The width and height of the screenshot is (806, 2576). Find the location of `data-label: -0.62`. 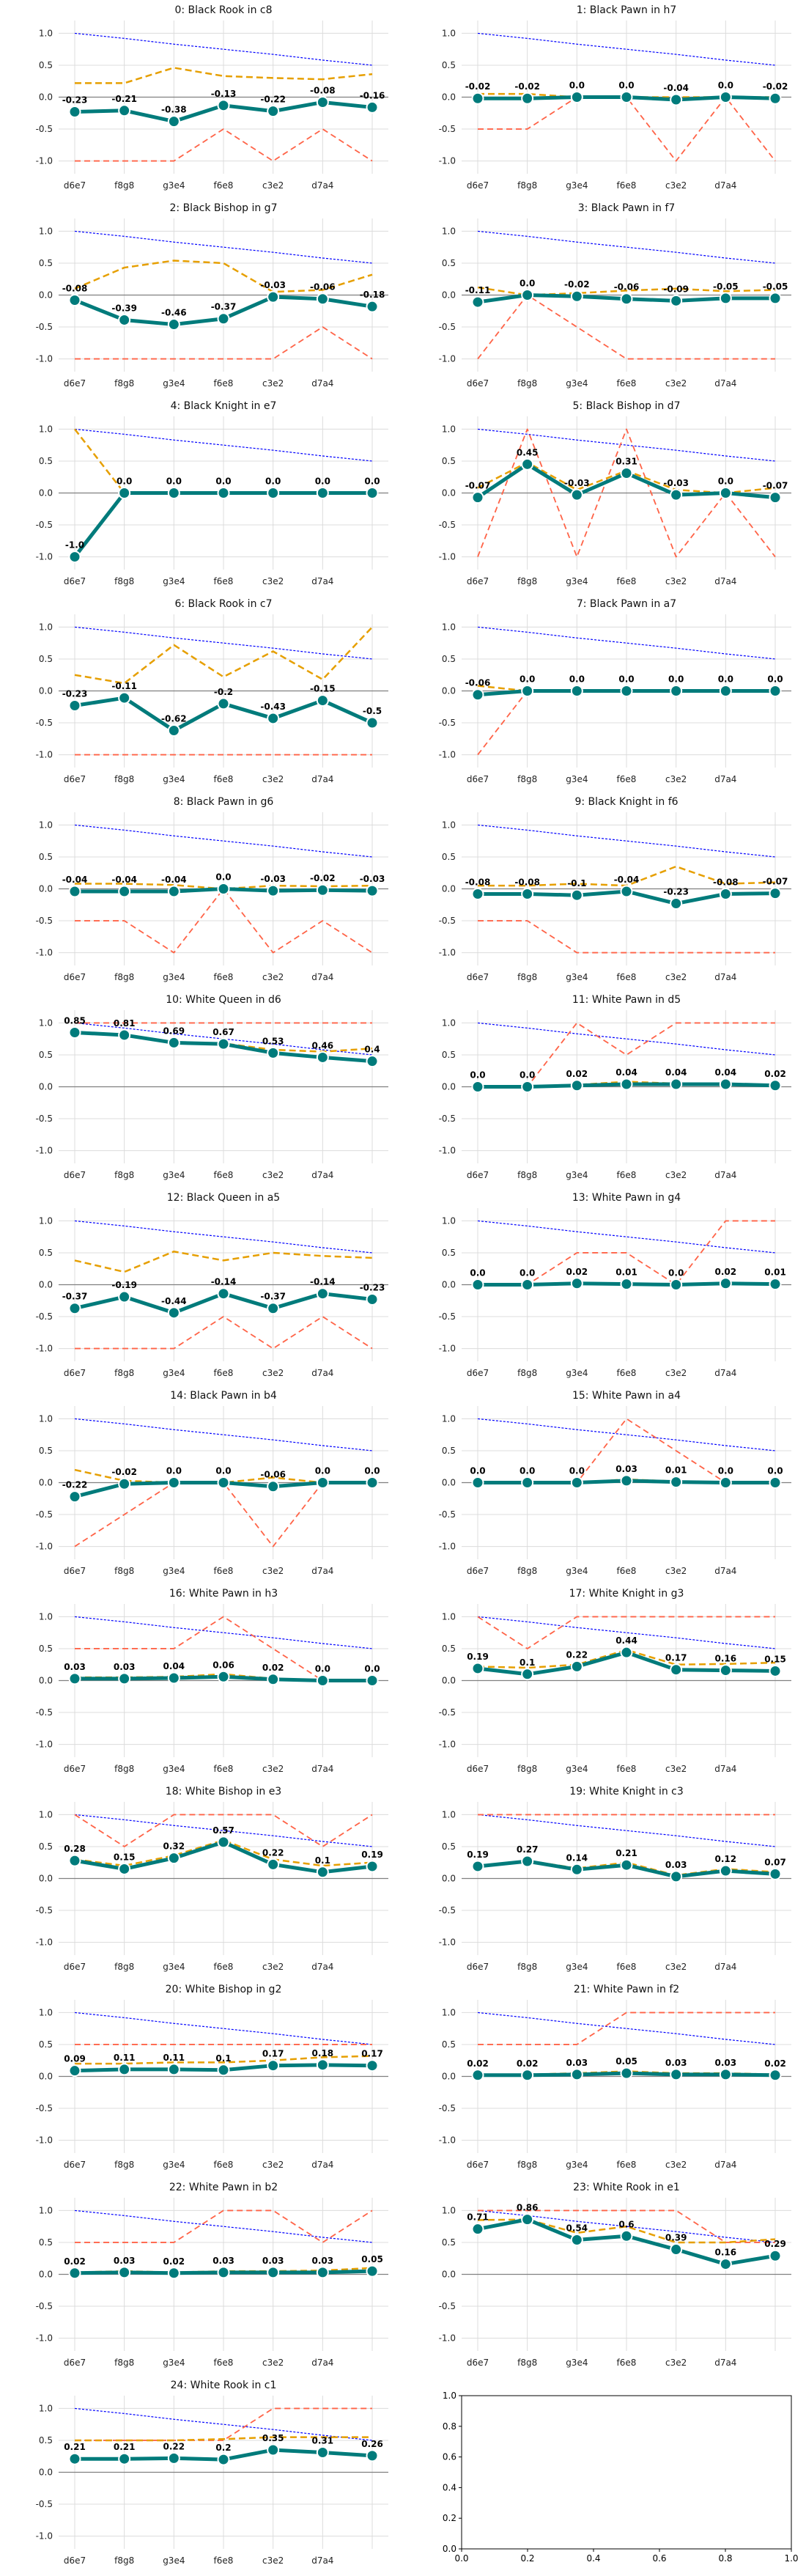

data-label: -0.62 is located at coordinates (174, 718).